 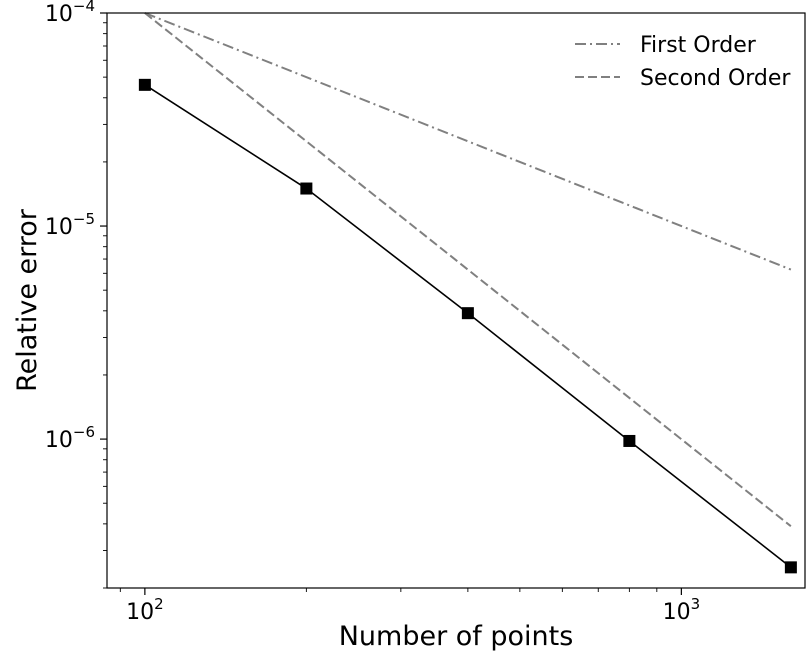 What do you see at coordinates (698, 45) in the screenshot?
I see `legend-label-1: First Order` at bounding box center [698, 45].